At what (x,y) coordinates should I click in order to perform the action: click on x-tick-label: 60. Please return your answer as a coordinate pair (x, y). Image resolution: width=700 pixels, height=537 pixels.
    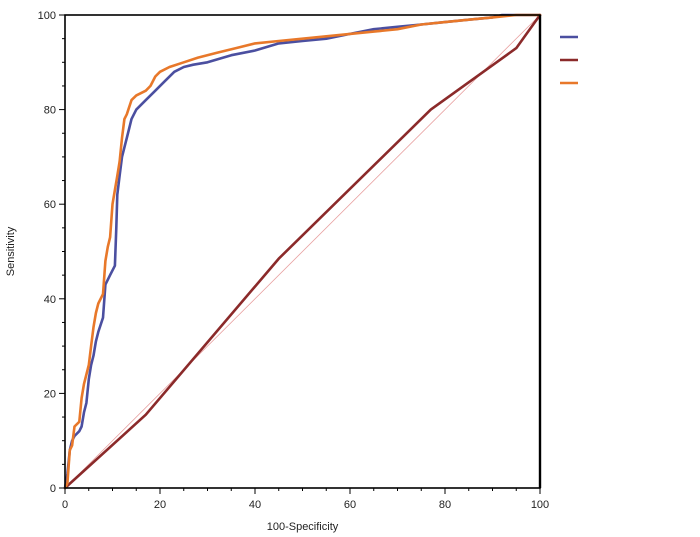
    Looking at the image, I should click on (350, 505).